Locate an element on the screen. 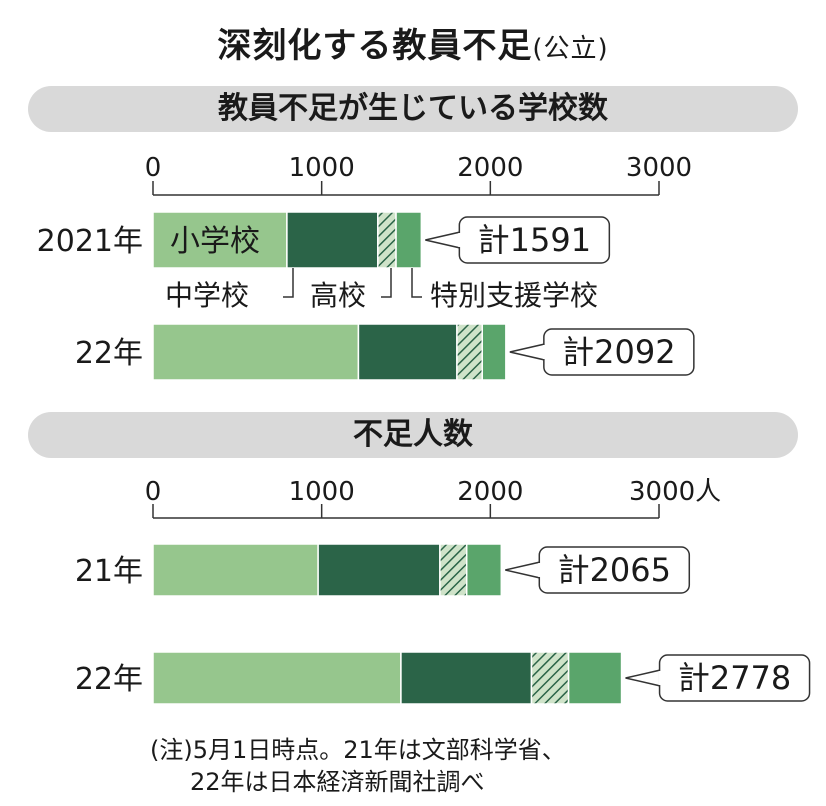 This screenshot has width=826, height=806. chart-title-sub: (公立) is located at coordinates (570, 49).